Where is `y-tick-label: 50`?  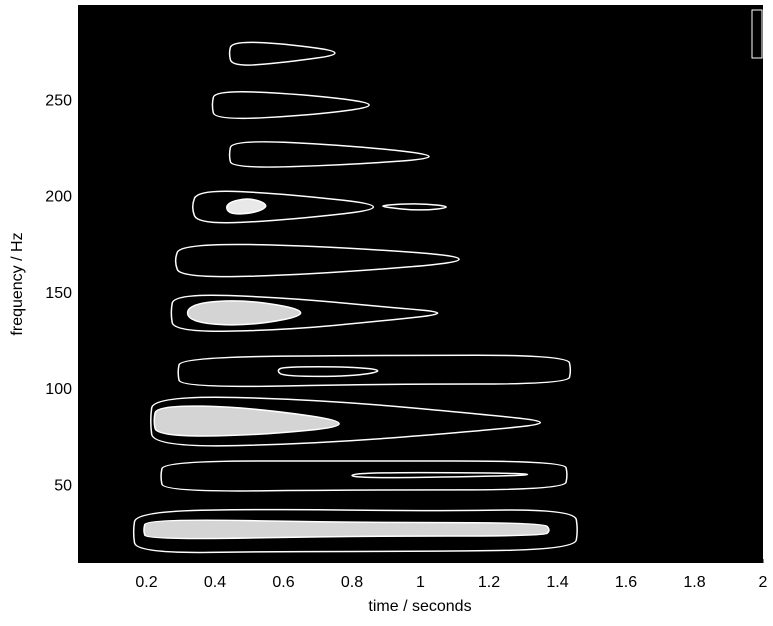 y-tick-label: 50 is located at coordinates (63, 485).